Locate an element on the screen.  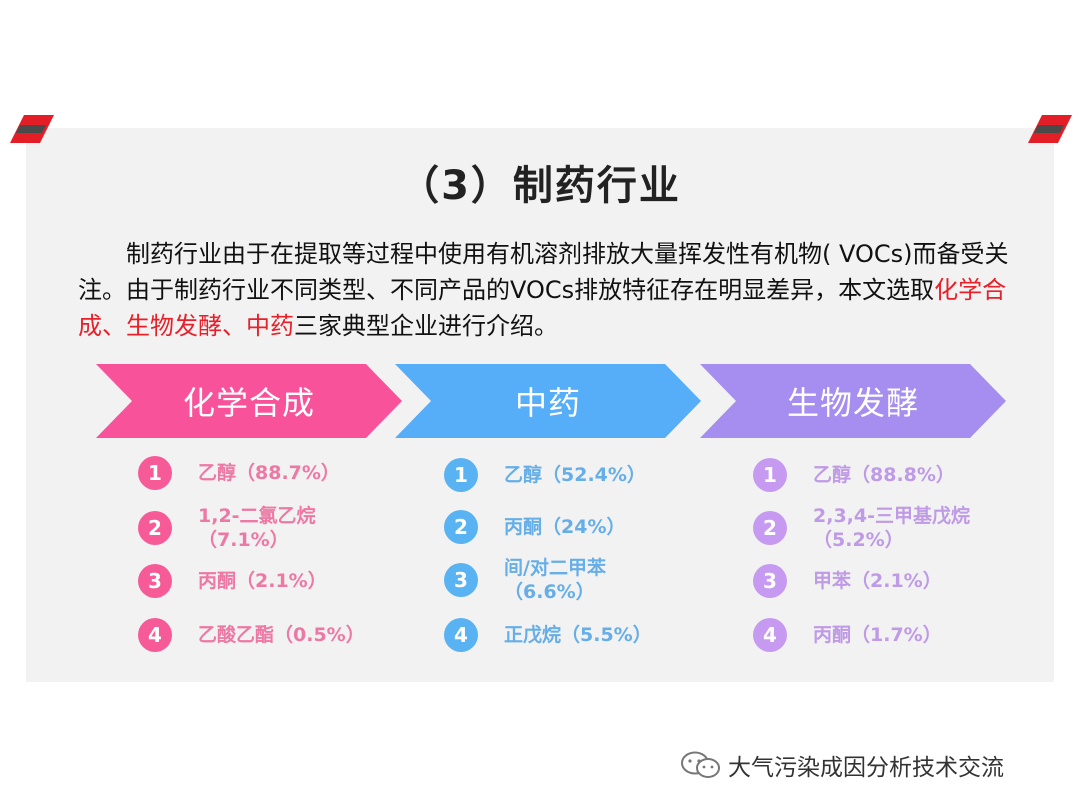
page-title: （3）制药行业 is located at coordinates (540, 186).